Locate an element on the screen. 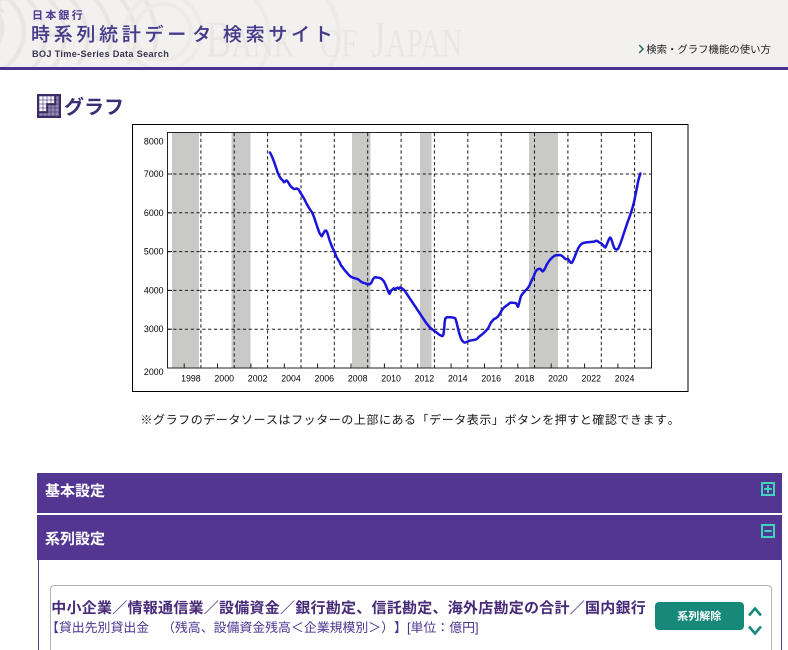 The height and width of the screenshot is (650, 788). svg-text: 2024 is located at coordinates (625, 379).